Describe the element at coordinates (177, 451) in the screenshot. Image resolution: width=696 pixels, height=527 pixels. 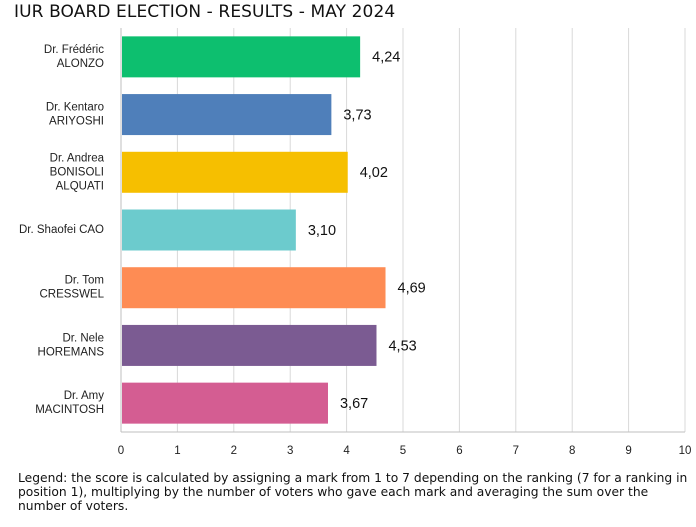
I see `x-tick-label-1: 1` at that location.